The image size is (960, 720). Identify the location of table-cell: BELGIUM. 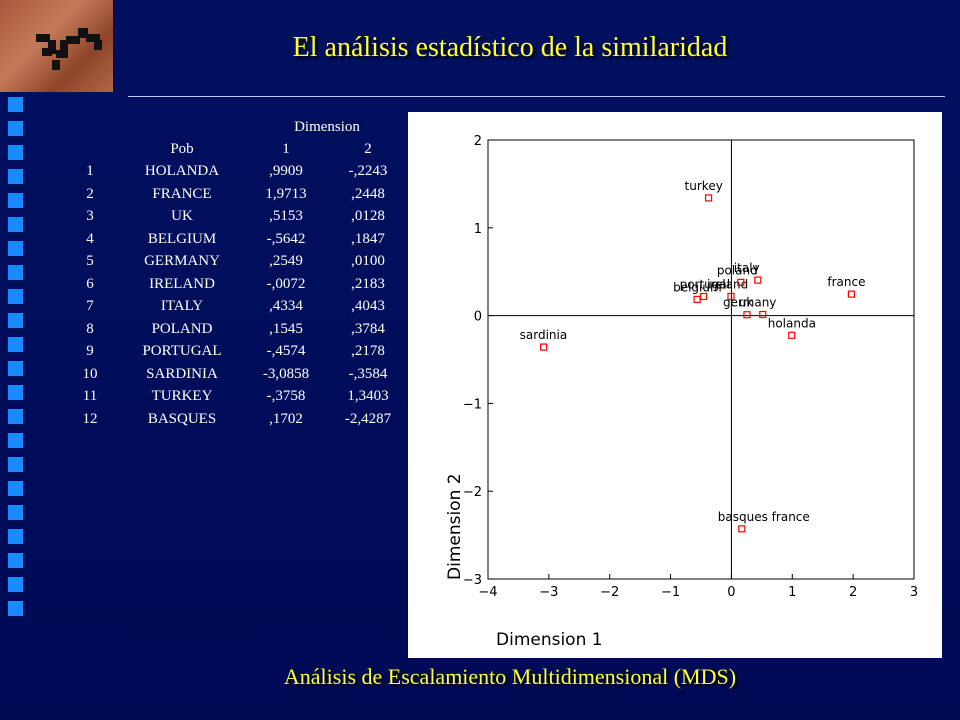
(182, 238).